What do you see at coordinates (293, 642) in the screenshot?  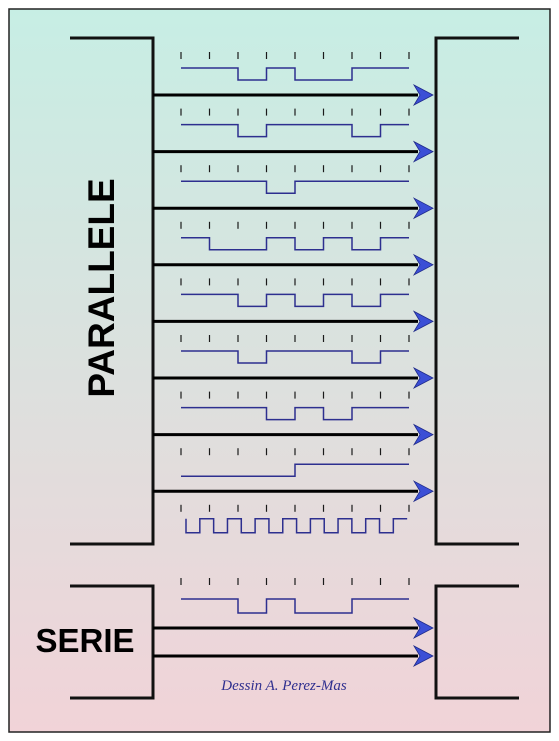 I see `serial-data-lines` at bounding box center [293, 642].